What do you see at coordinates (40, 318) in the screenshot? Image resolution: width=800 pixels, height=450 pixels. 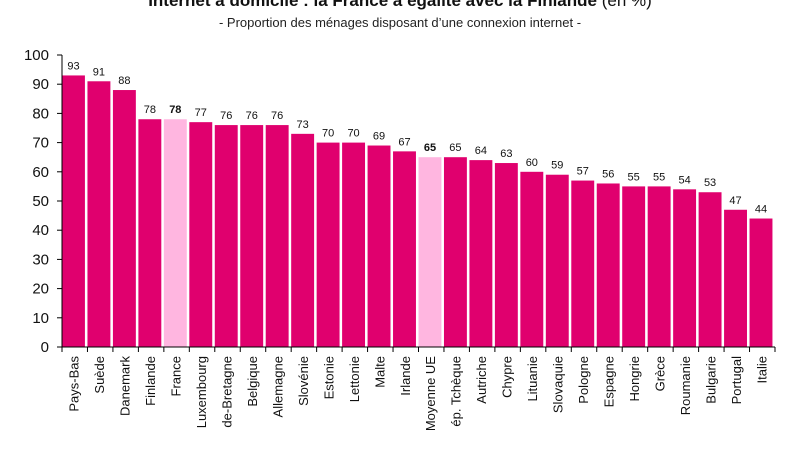 I see `y-tick-label: 10` at bounding box center [40, 318].